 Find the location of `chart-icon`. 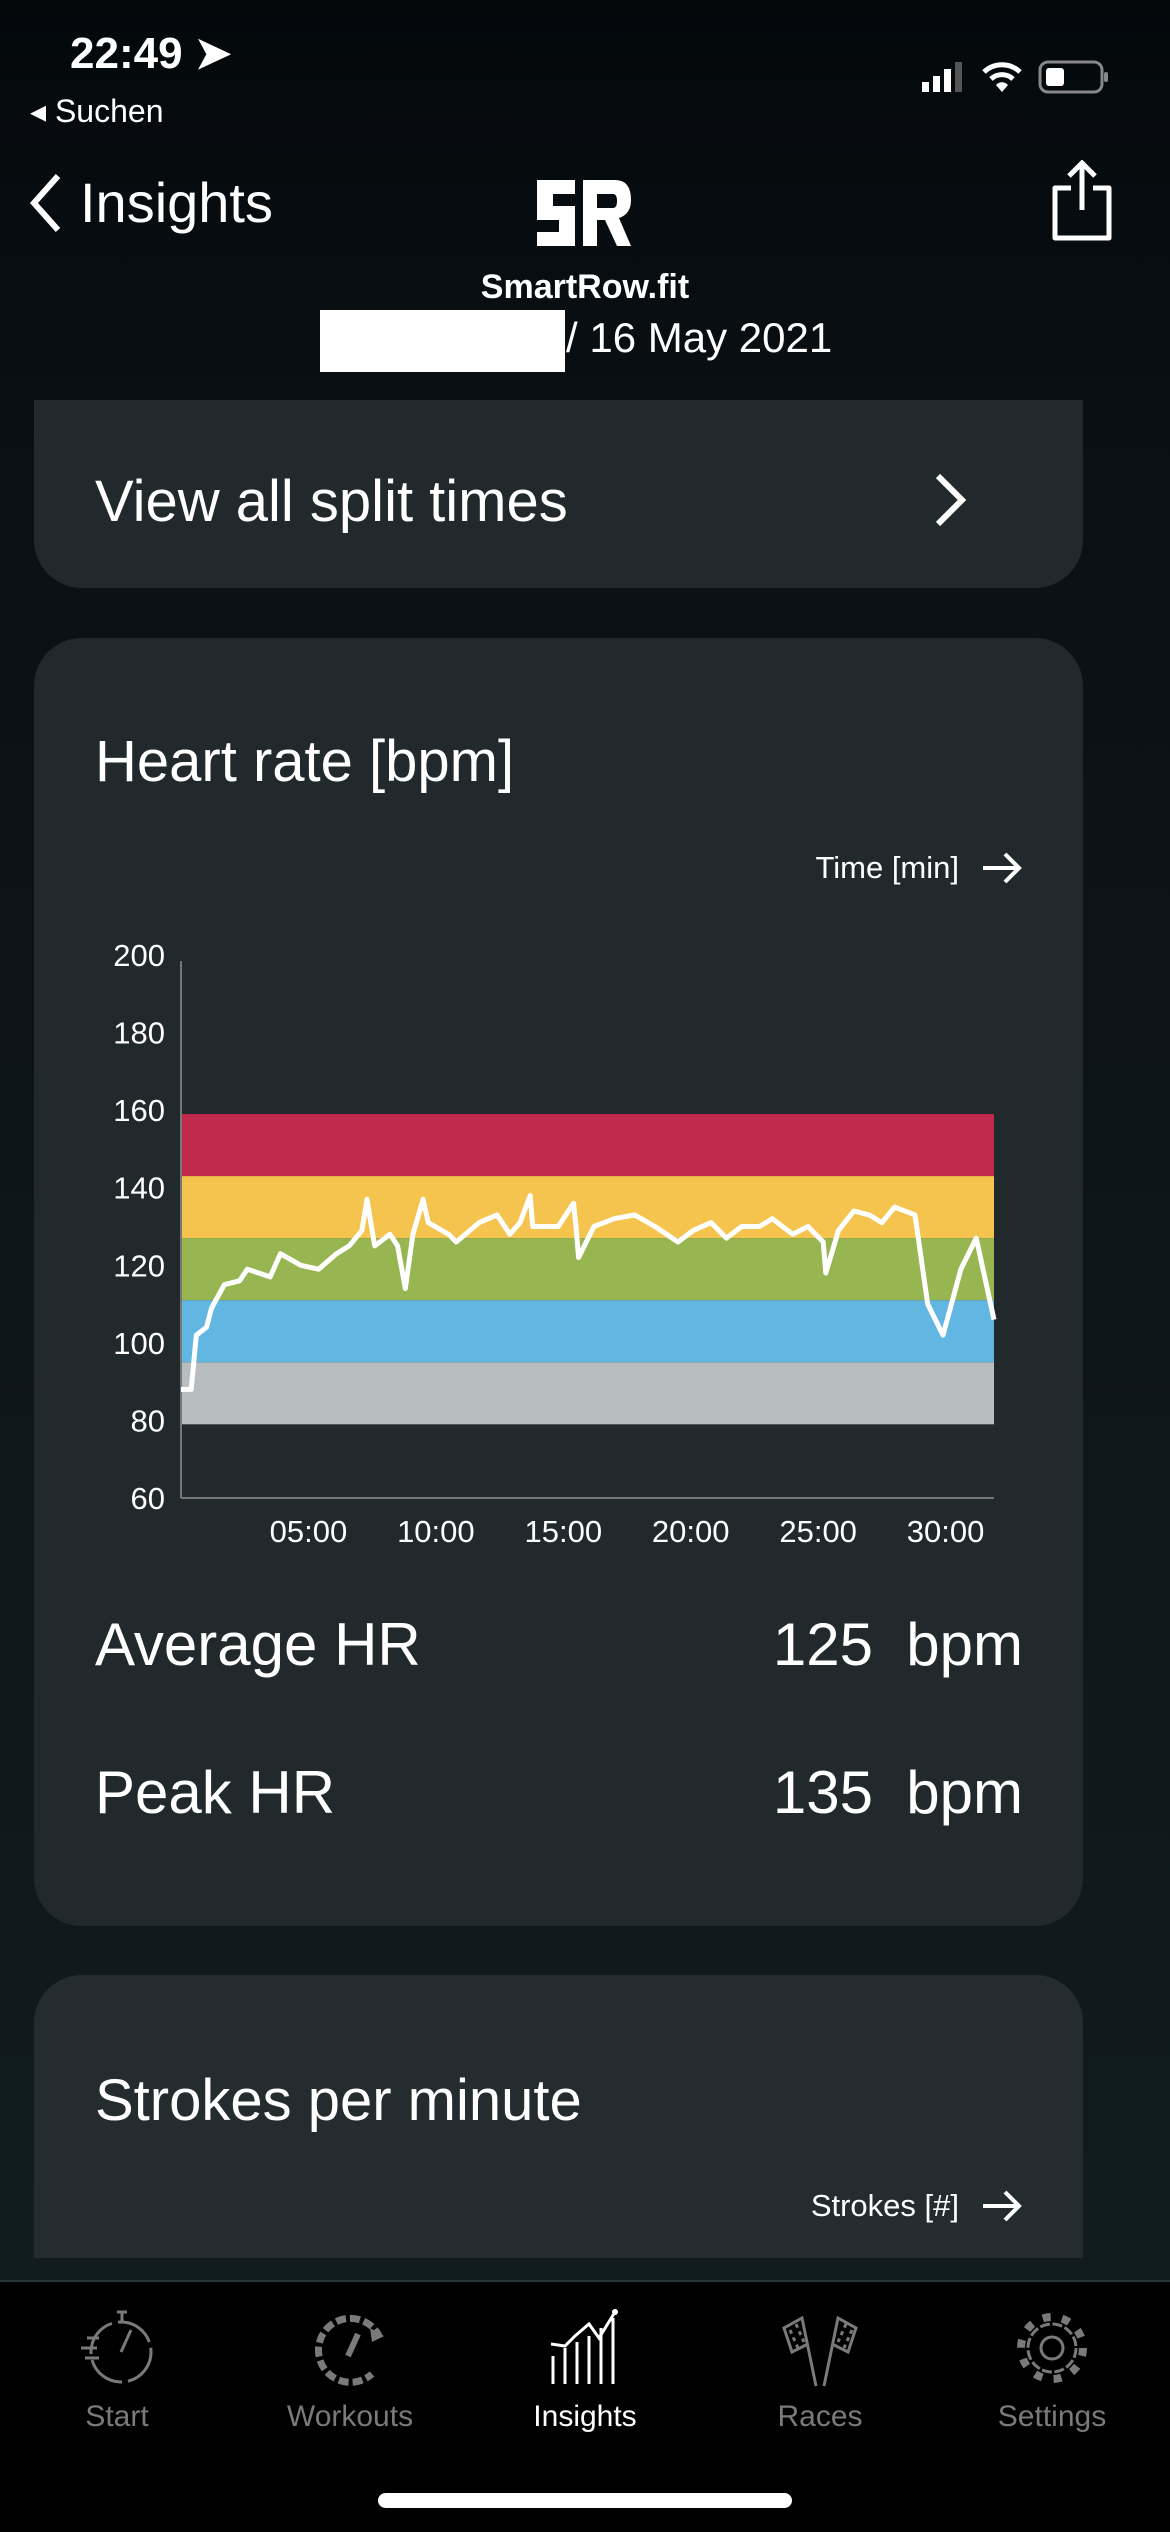

chart-icon is located at coordinates (584, 2346).